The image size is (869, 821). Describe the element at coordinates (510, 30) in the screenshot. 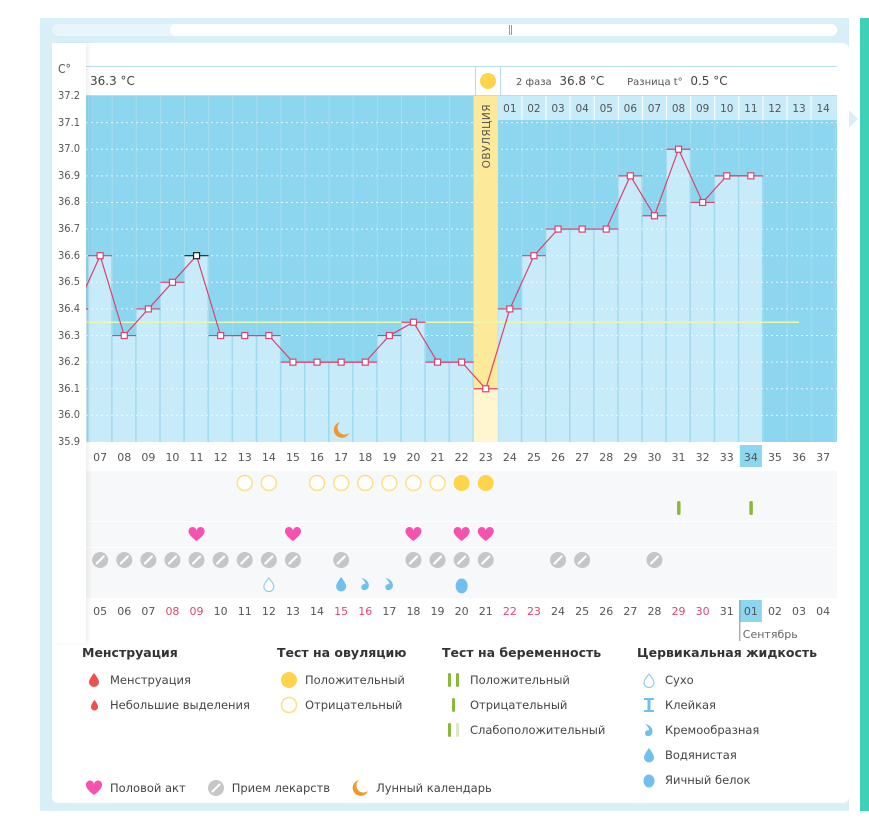

I see `scroll-grip-icon` at that location.